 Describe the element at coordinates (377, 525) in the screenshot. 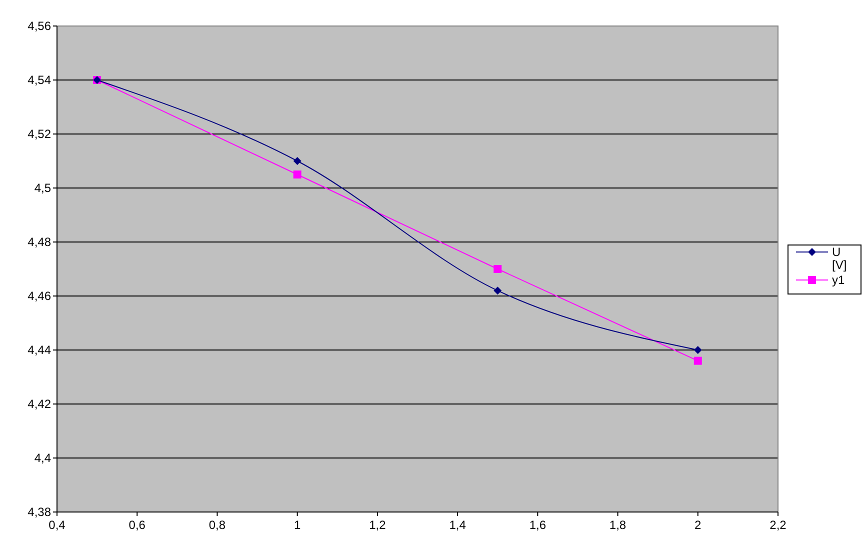

I see `x-tick-label: 1,2` at that location.